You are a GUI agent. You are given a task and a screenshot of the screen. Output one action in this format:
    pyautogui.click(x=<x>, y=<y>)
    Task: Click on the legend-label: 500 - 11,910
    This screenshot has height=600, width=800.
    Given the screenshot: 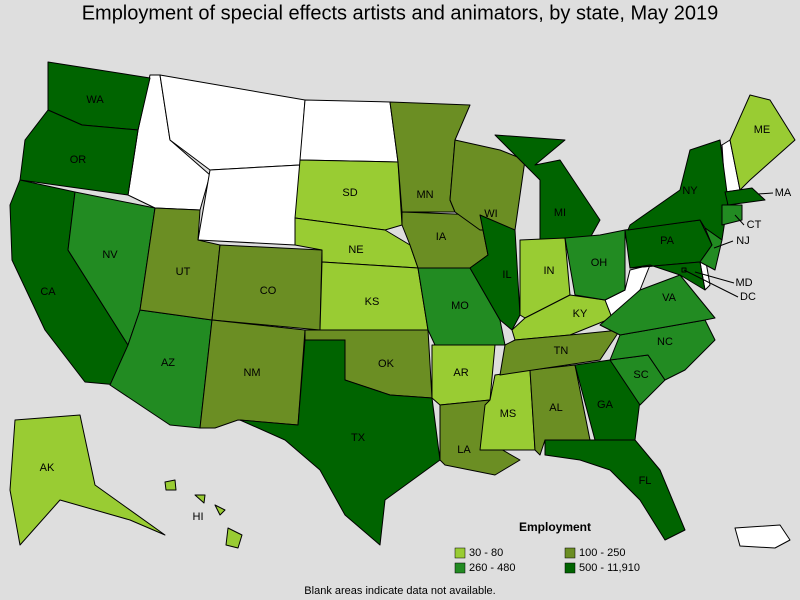 What is the action you would take?
    pyautogui.click(x=609, y=568)
    